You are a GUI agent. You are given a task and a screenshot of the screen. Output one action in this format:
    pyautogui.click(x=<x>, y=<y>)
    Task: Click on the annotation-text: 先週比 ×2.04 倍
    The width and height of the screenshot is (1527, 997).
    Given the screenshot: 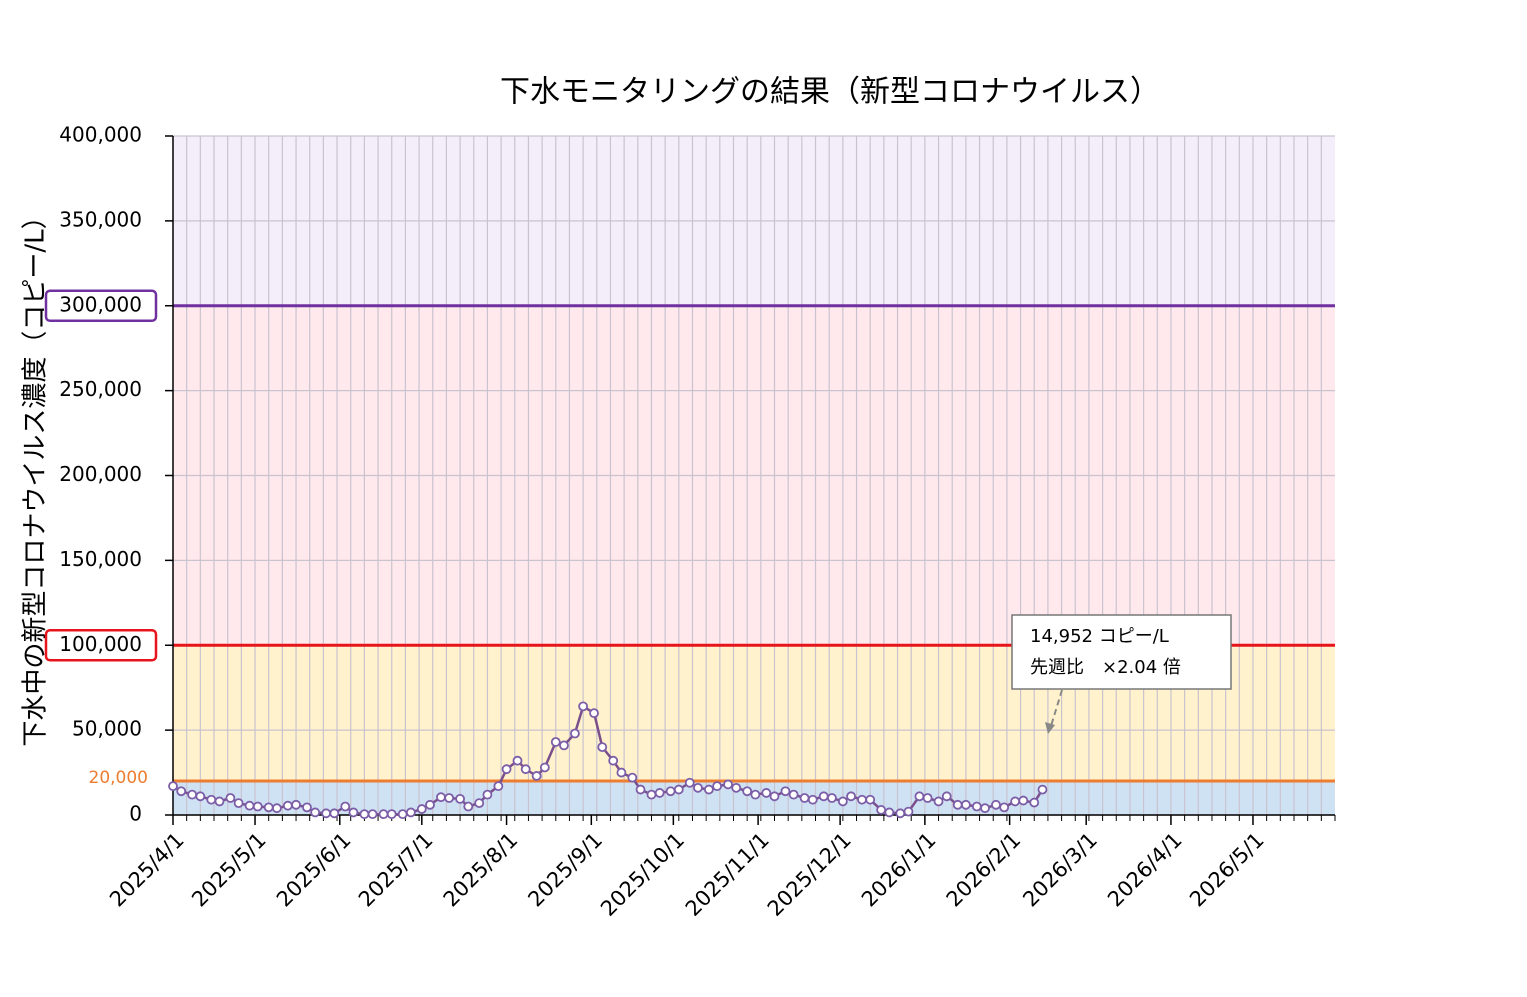 What is the action you would take?
    pyautogui.click(x=1105, y=667)
    